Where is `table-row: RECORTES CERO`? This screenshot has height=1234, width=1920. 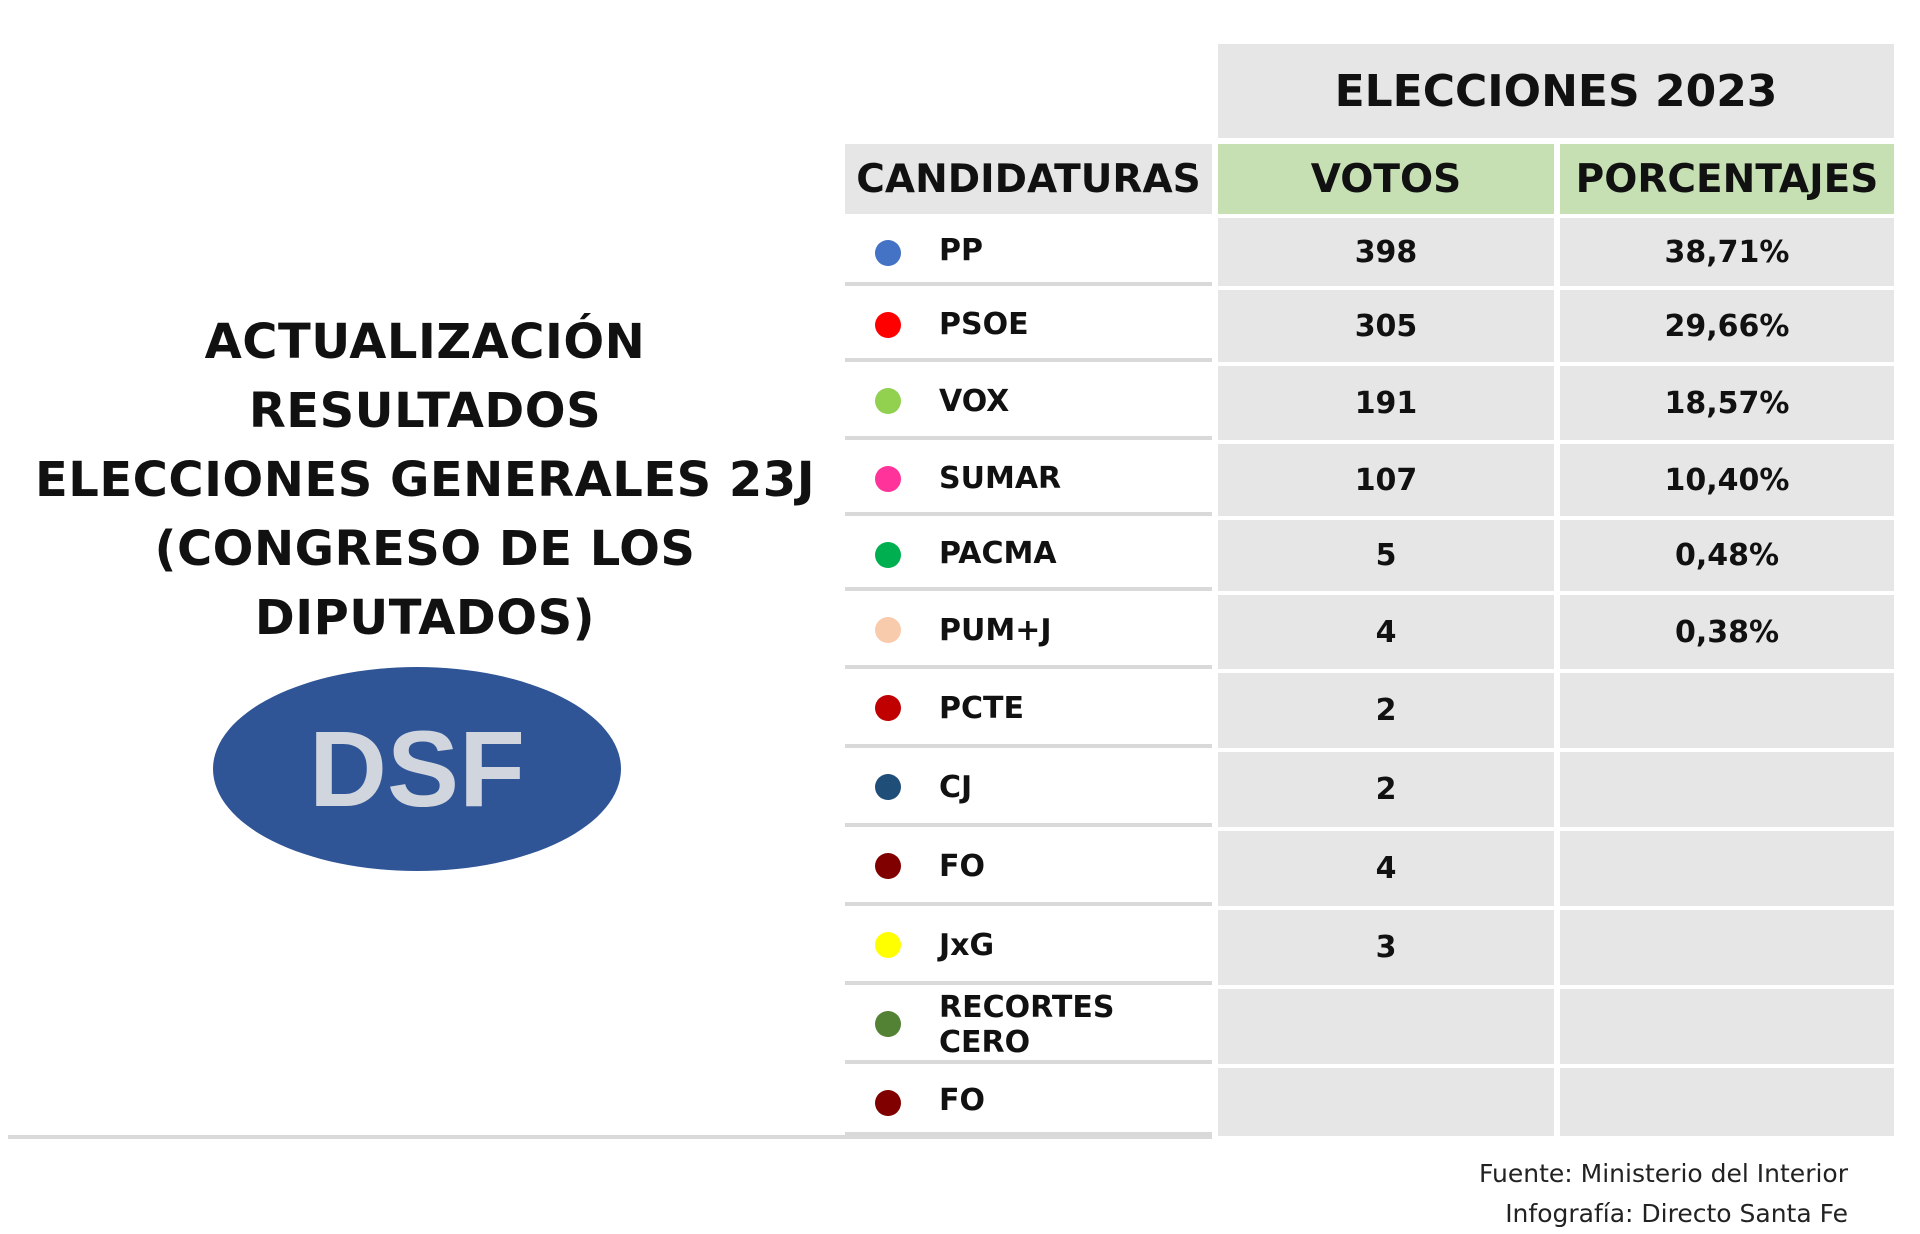 table-row: RECORTES CERO is located at coordinates (960, 1028).